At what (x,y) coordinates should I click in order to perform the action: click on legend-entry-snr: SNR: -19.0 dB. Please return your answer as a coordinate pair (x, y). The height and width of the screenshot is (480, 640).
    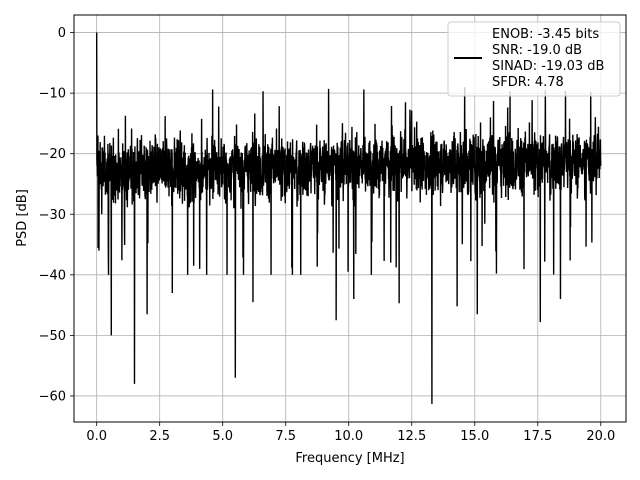
    Looking at the image, I should click on (537, 50).